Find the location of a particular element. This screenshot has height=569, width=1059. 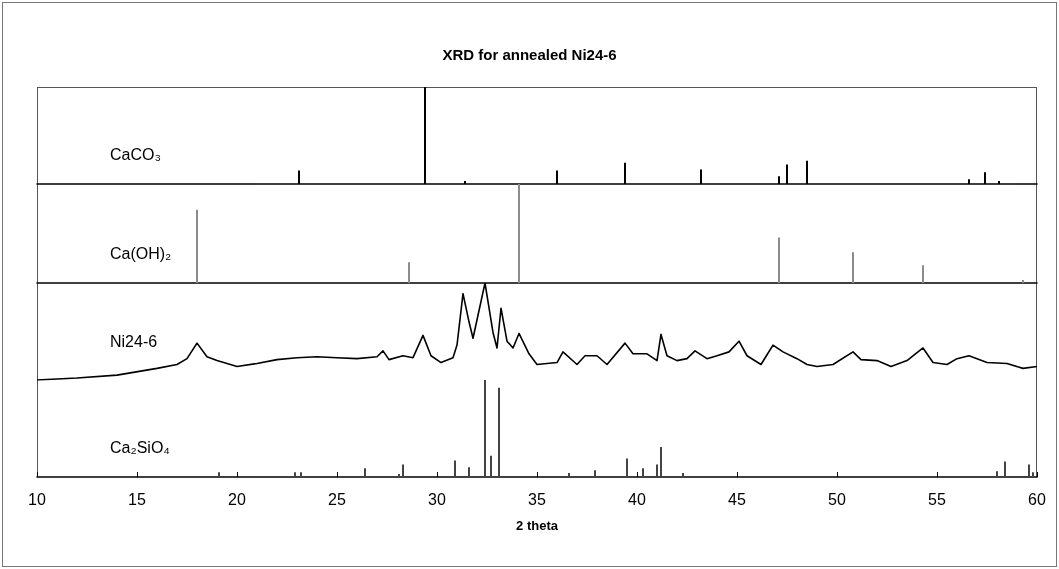

x-axis-title: 2 theta is located at coordinates (537, 525).